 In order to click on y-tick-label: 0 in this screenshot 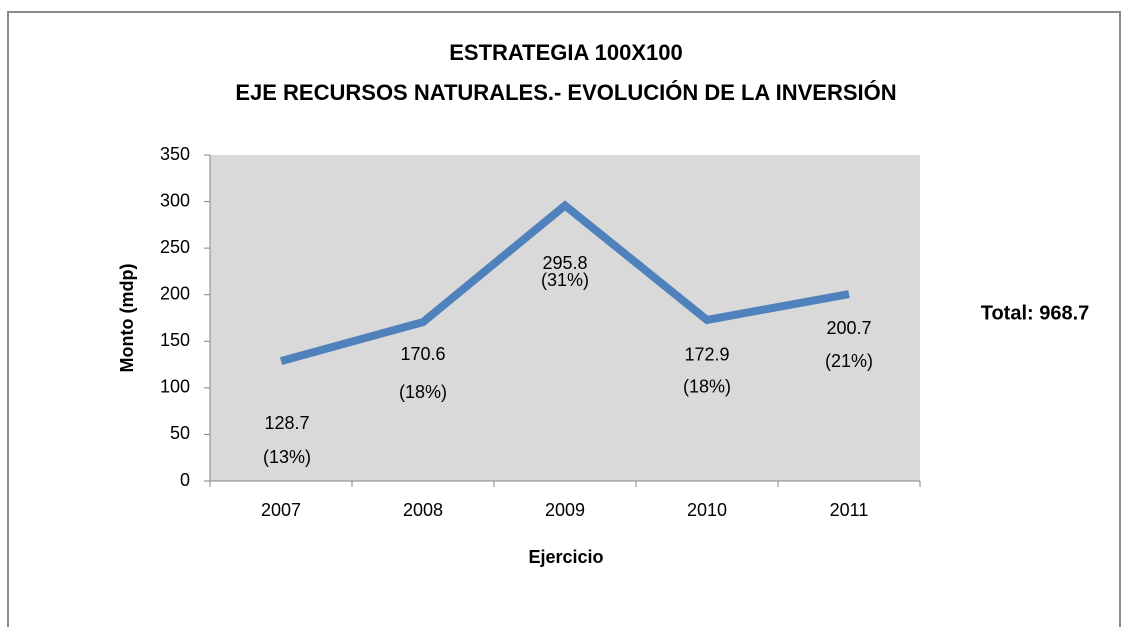, I will do `click(185, 480)`.